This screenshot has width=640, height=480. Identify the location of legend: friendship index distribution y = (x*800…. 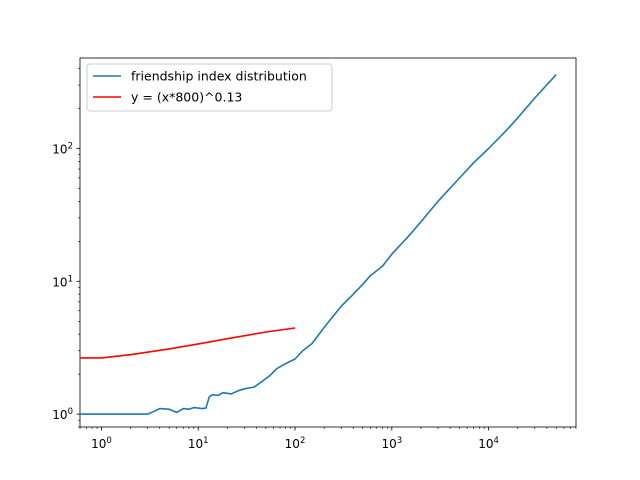
(209, 87).